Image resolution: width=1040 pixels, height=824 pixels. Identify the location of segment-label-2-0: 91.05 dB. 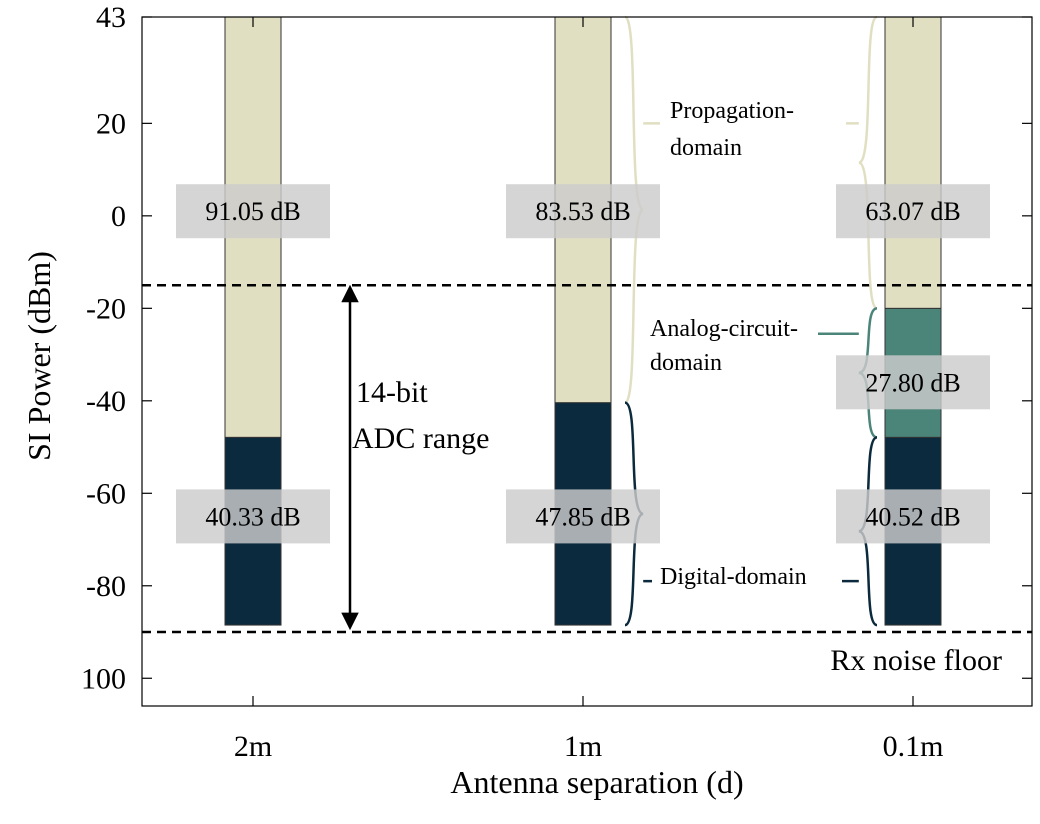
(252, 211).